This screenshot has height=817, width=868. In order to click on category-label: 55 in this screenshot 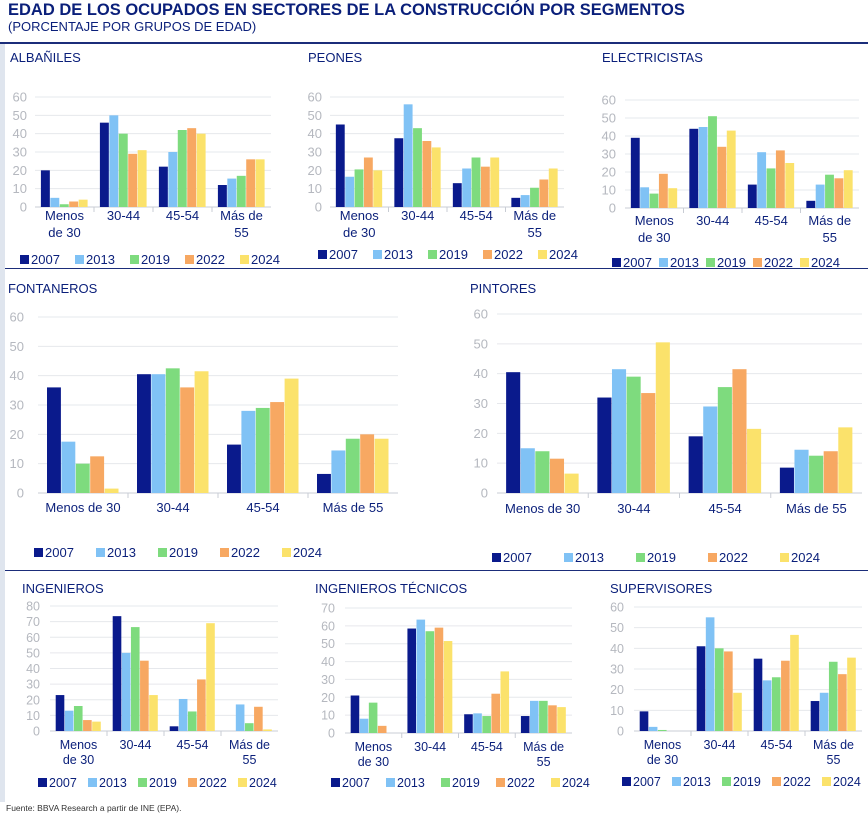, I will do `click(830, 237)`.